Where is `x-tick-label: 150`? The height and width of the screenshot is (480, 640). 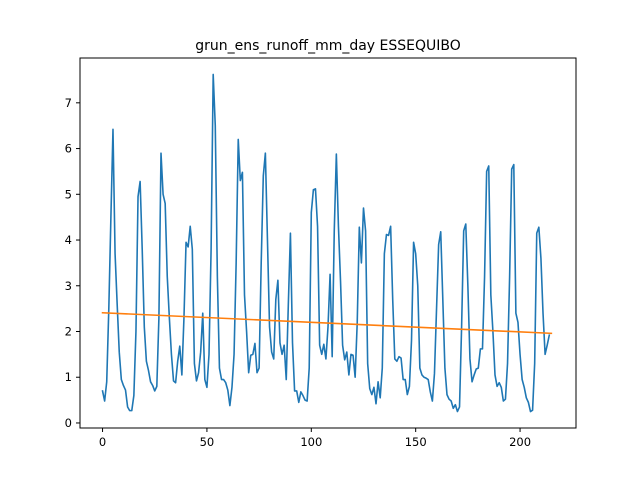
x-tick-label: 150 is located at coordinates (416, 442).